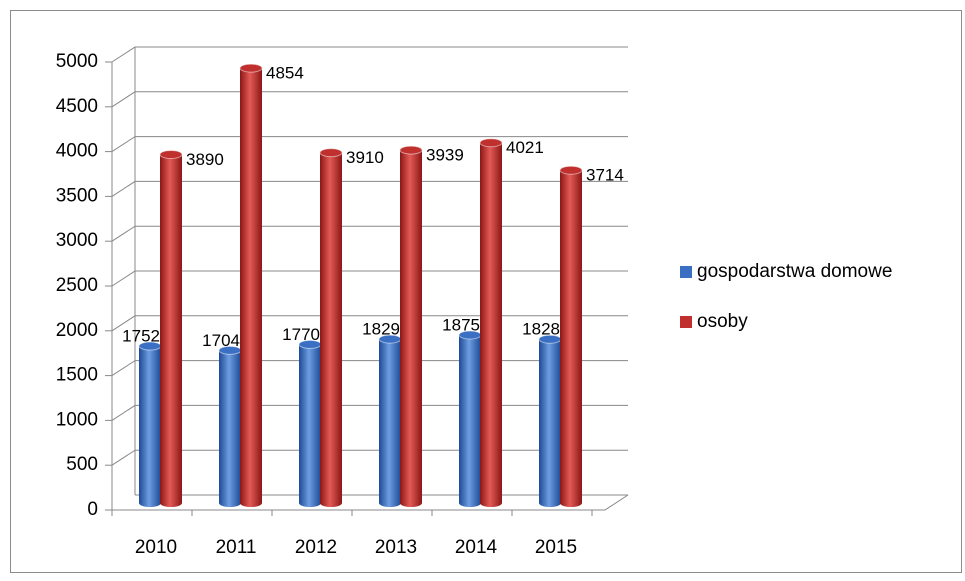 The width and height of the screenshot is (965, 581). Describe the element at coordinates (82, 464) in the screenshot. I see `y-tick-label: 500` at that location.